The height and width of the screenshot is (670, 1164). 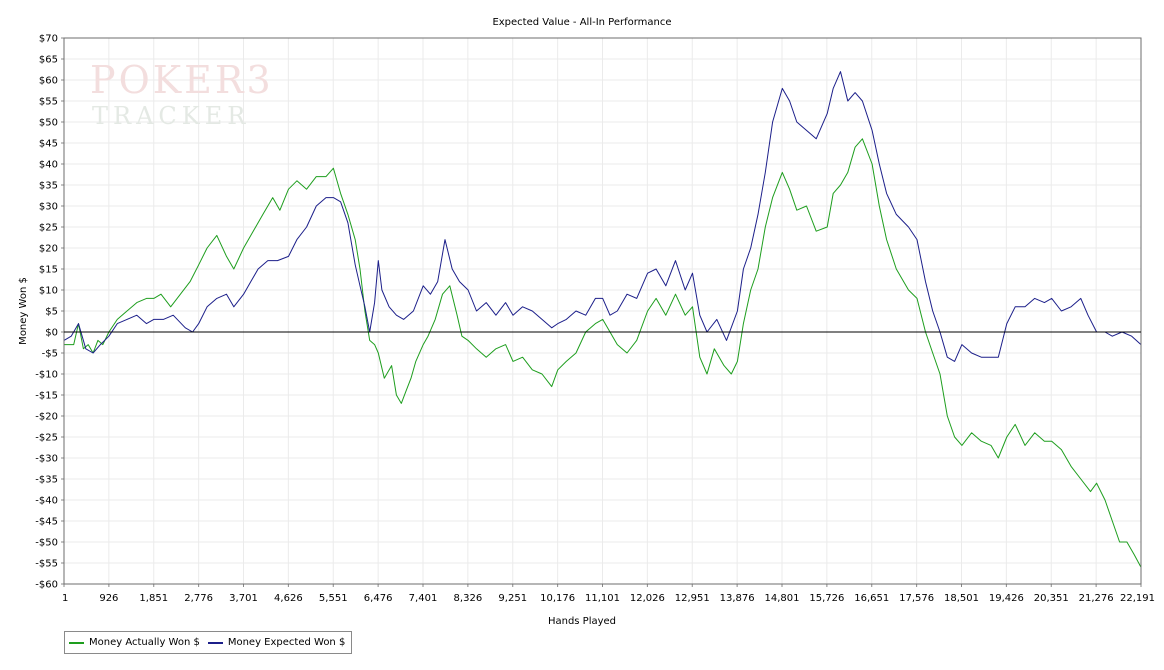 I want to click on y-tick-label: $30, so click(x=48, y=207).